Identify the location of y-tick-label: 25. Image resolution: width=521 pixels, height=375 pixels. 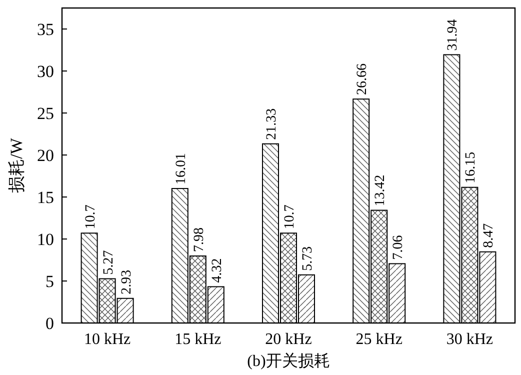
(45, 113).